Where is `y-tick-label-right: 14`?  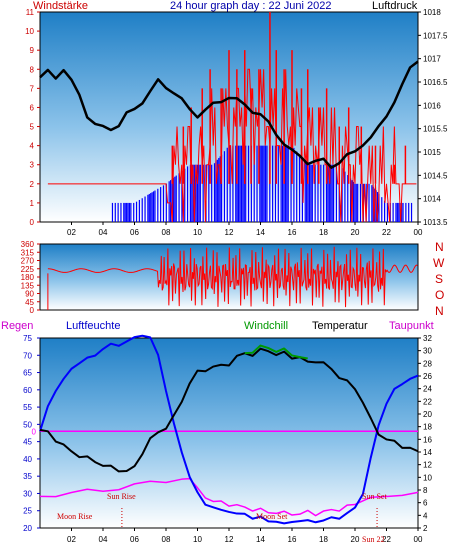
y-tick-label-right: 14 is located at coordinates (427, 452).